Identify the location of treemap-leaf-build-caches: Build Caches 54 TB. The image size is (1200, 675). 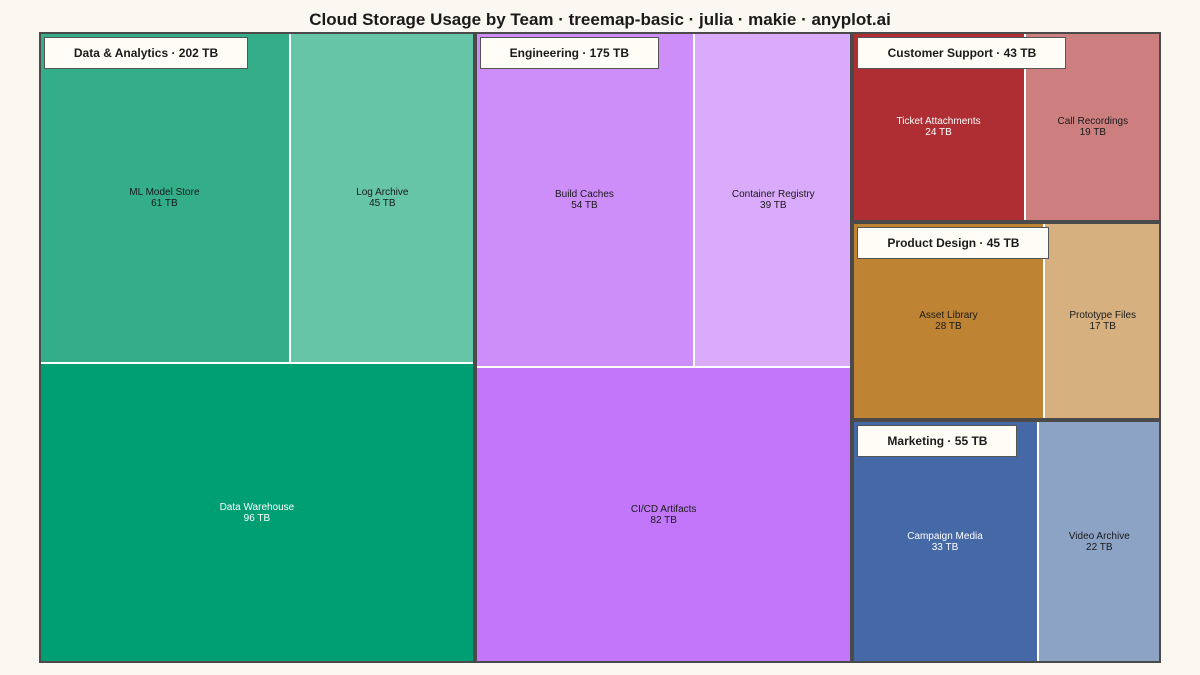
(584, 200).